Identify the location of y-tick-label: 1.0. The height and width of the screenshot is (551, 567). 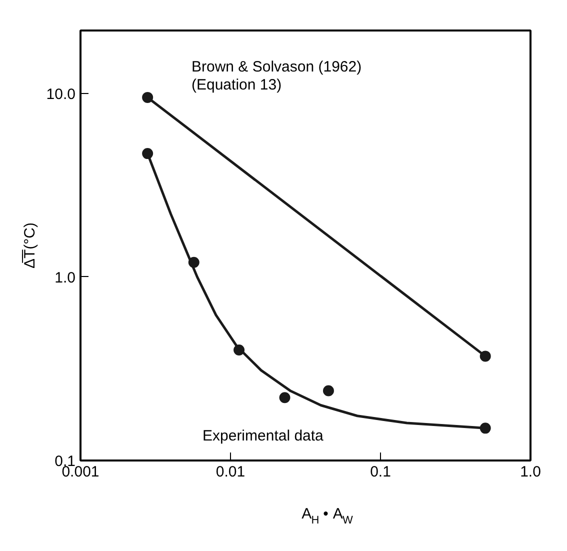
(65, 277).